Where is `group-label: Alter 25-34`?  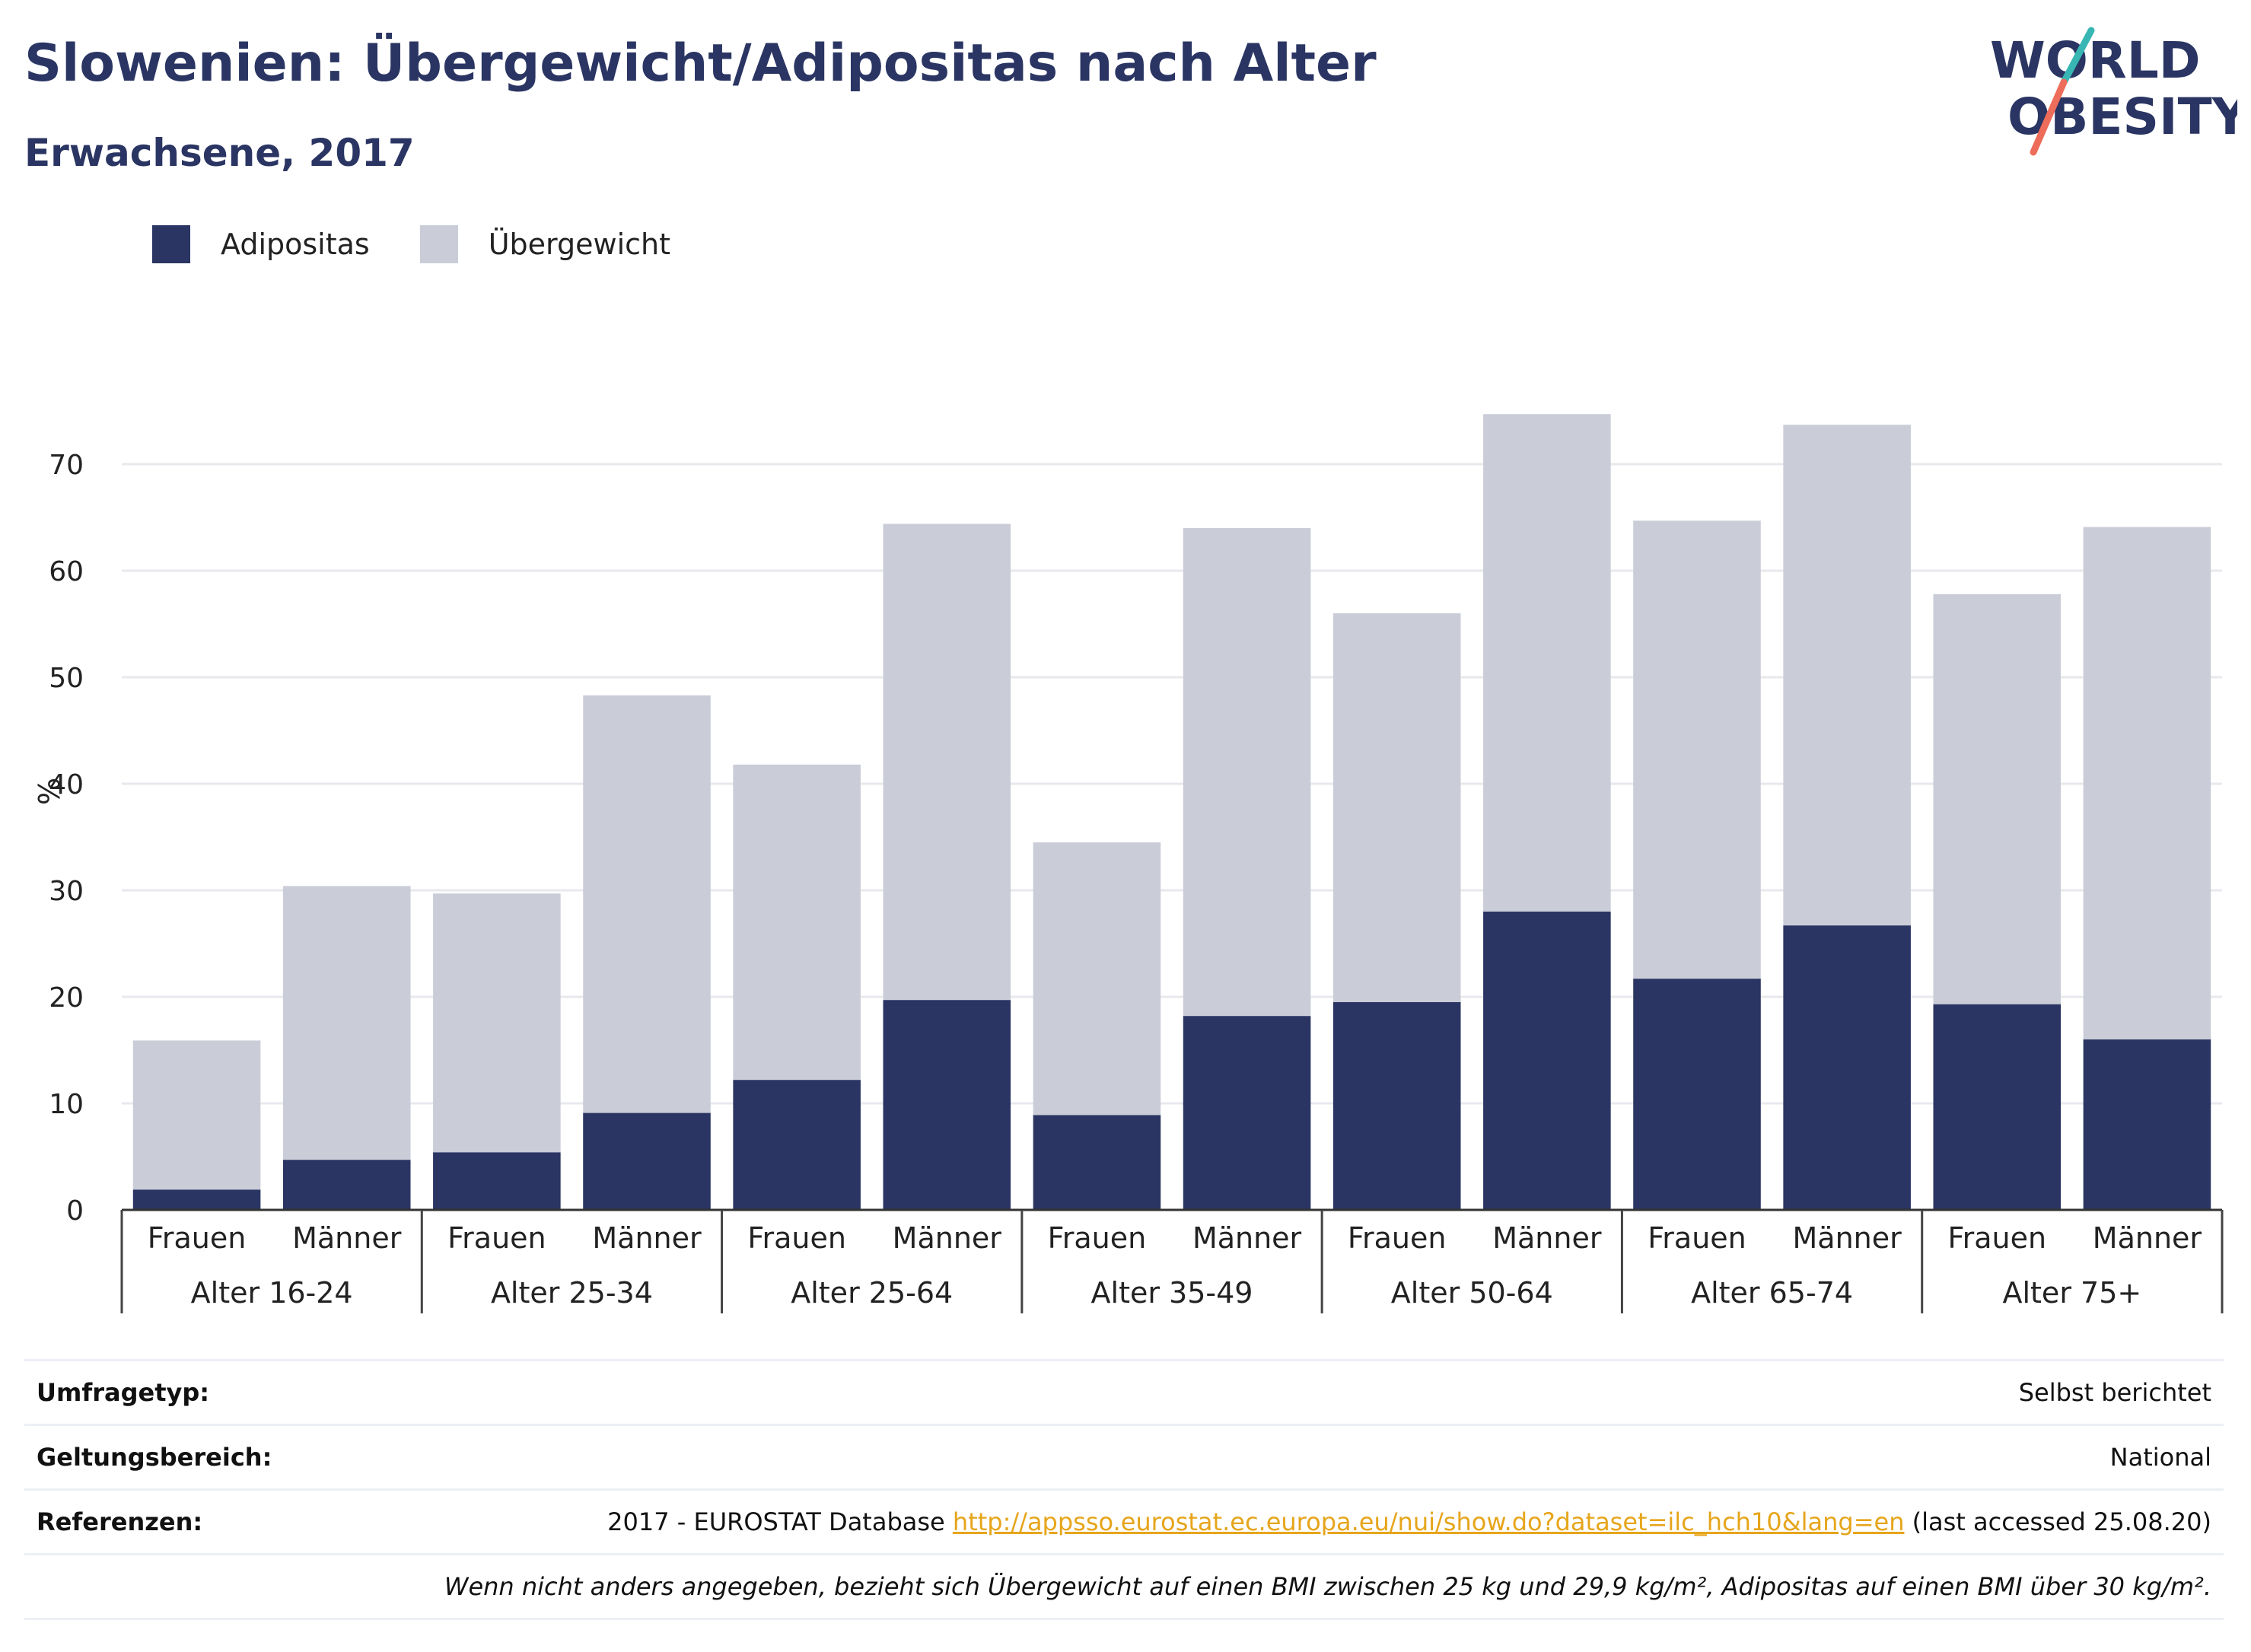
group-label: Alter 25-34 is located at coordinates (572, 1293).